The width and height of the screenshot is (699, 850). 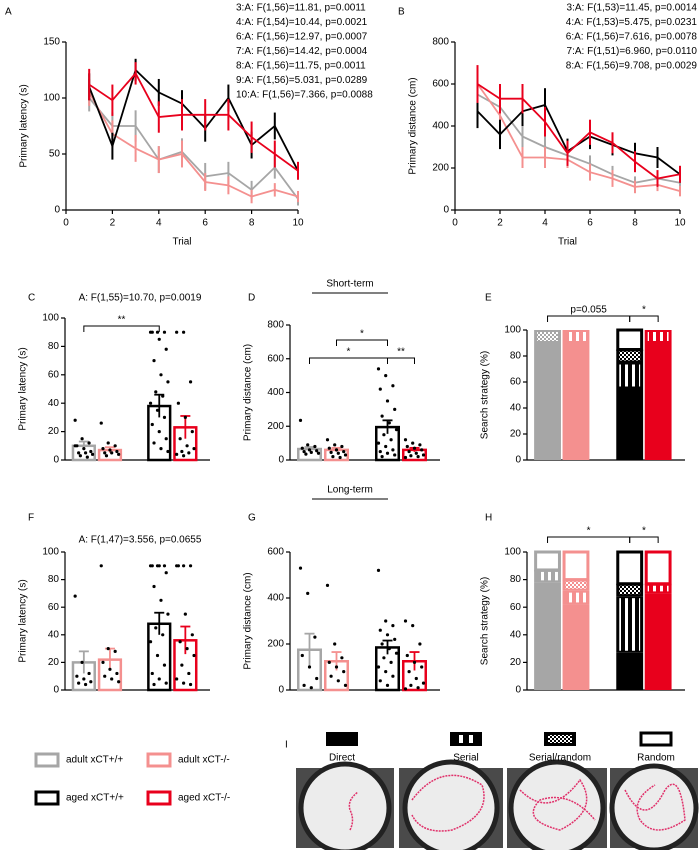 I want to click on y-tick-label: 200, so click(x=275, y=644).